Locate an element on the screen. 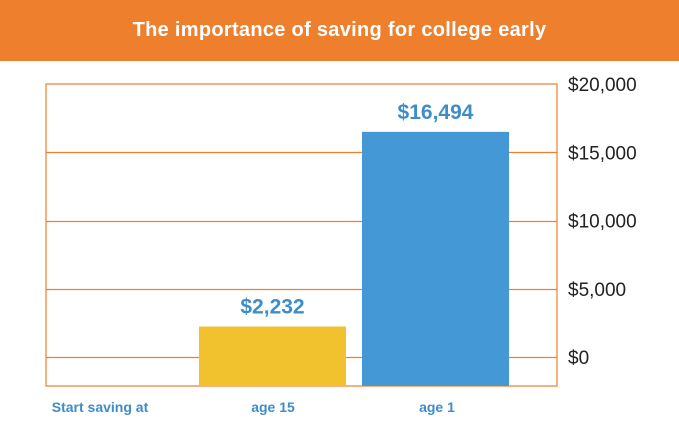  y-tick-label: $0 is located at coordinates (578, 358).